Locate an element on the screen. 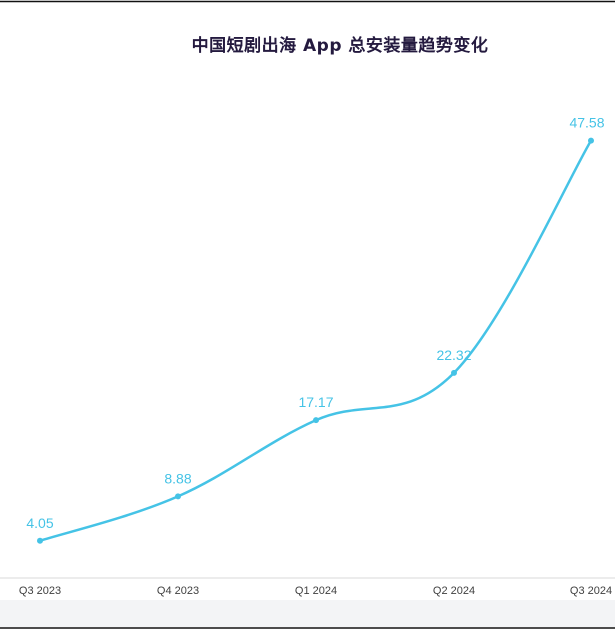 This screenshot has width=615, height=630. data-label-0: 4.05 is located at coordinates (39, 523).